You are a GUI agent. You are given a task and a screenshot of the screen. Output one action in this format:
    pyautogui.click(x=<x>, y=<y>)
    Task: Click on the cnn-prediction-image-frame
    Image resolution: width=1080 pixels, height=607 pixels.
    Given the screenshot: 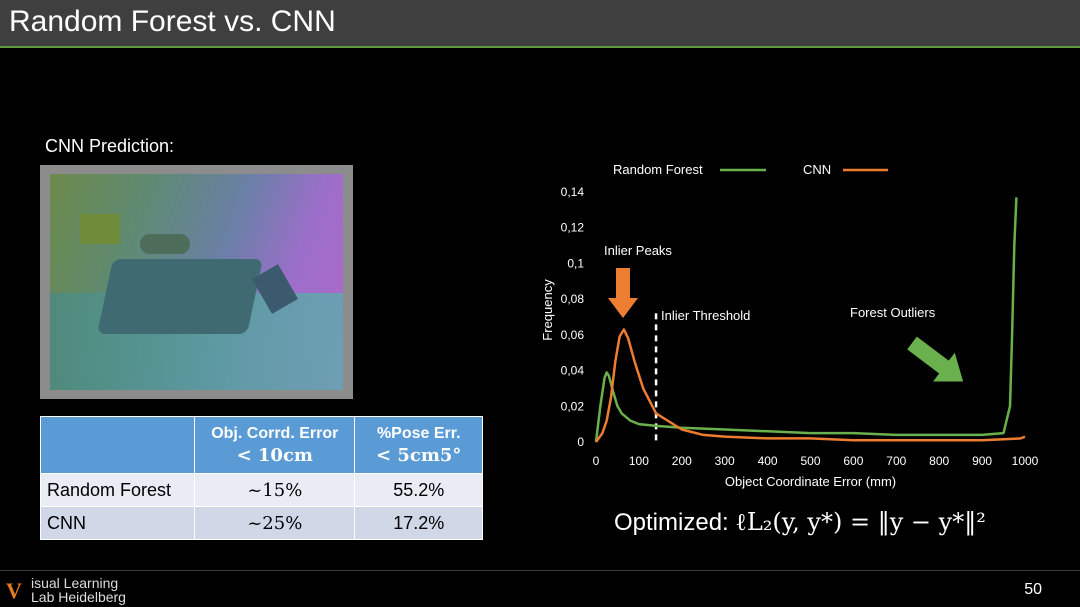 What is the action you would take?
    pyautogui.click(x=196, y=282)
    